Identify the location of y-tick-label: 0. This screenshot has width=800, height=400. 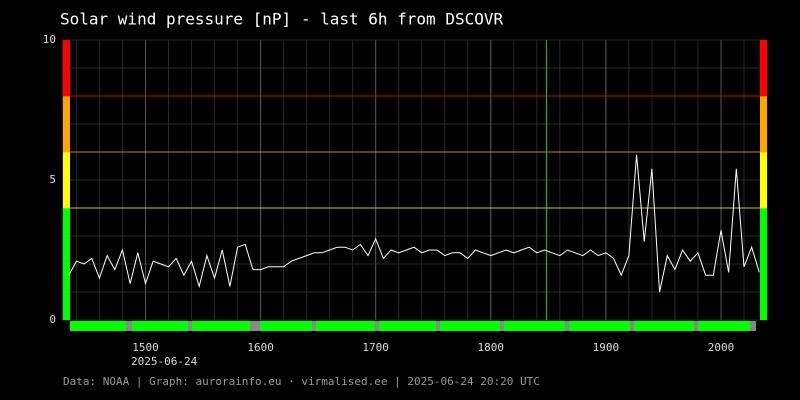
(52, 319).